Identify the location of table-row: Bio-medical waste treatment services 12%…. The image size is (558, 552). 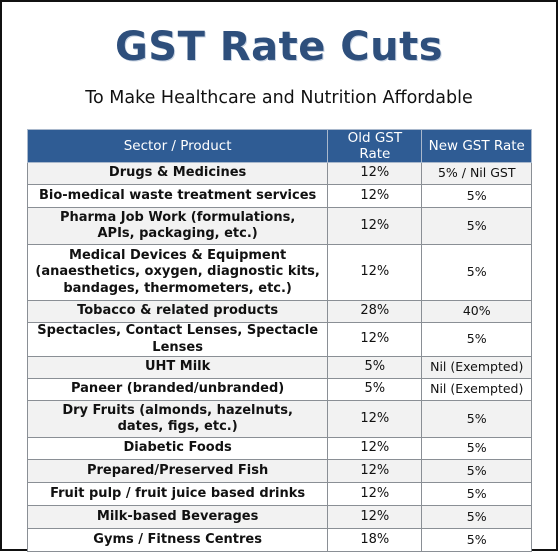
(279, 196).